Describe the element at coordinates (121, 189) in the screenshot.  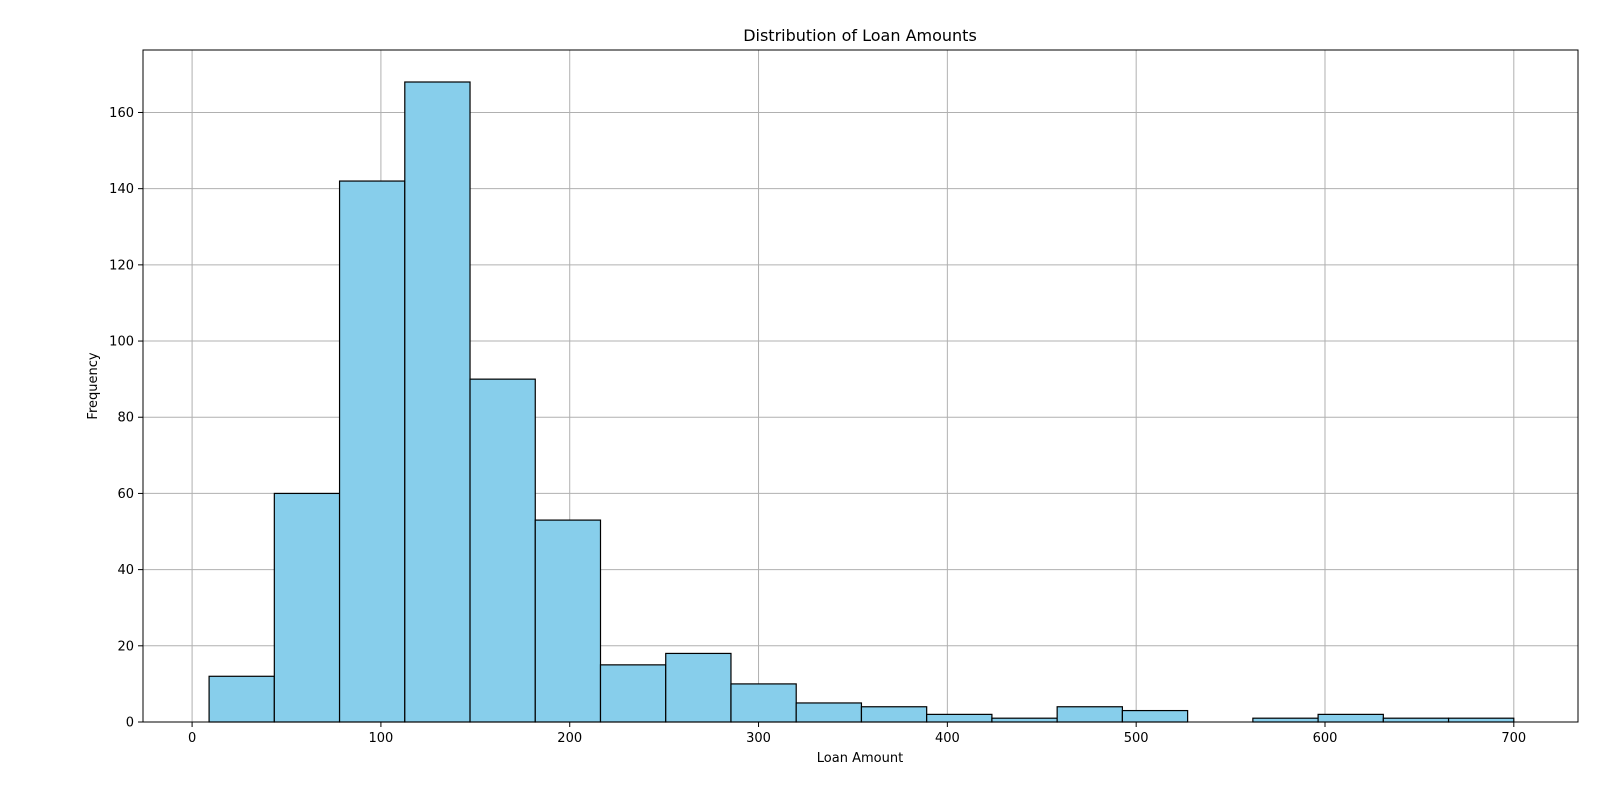
I see `y-tick-label: 140` at that location.